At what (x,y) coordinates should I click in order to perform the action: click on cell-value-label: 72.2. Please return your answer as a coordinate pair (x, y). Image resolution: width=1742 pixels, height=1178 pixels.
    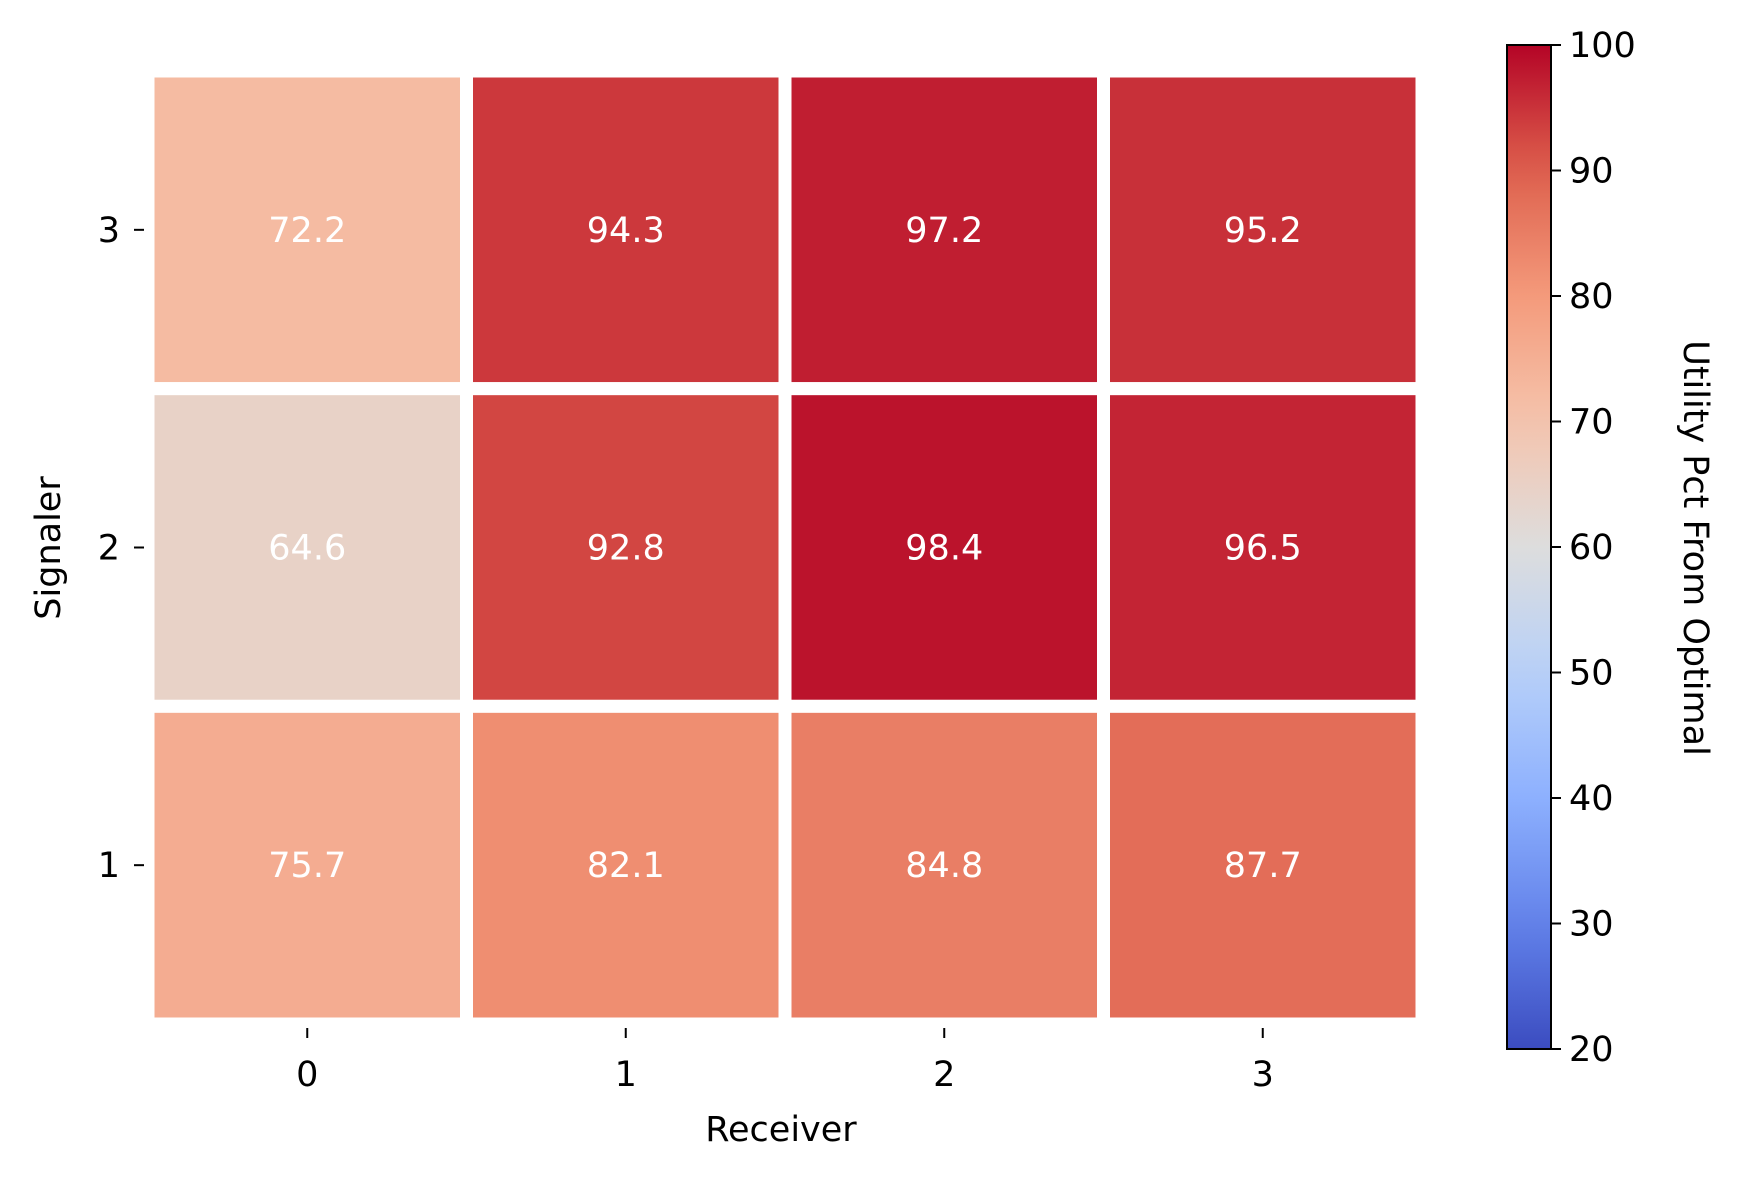
    Looking at the image, I should click on (307, 231).